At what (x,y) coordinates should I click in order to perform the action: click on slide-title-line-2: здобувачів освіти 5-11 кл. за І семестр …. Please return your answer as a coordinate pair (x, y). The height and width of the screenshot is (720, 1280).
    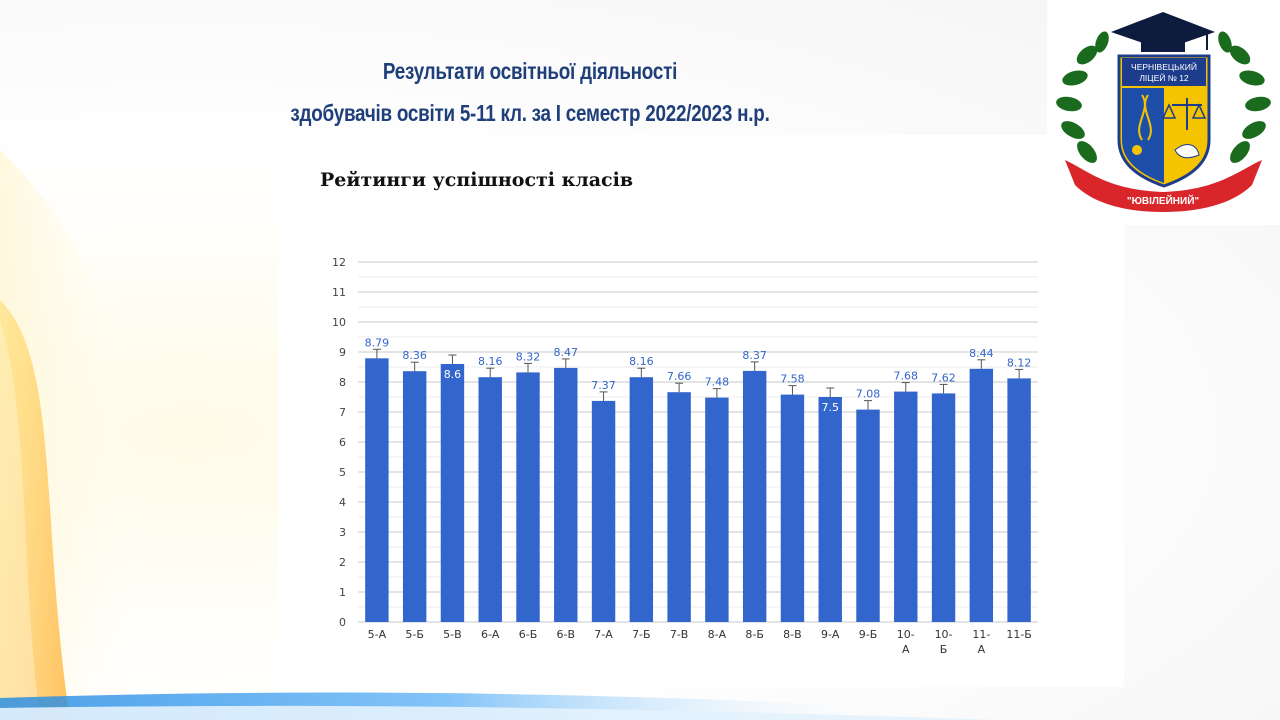
    Looking at the image, I should click on (530, 113).